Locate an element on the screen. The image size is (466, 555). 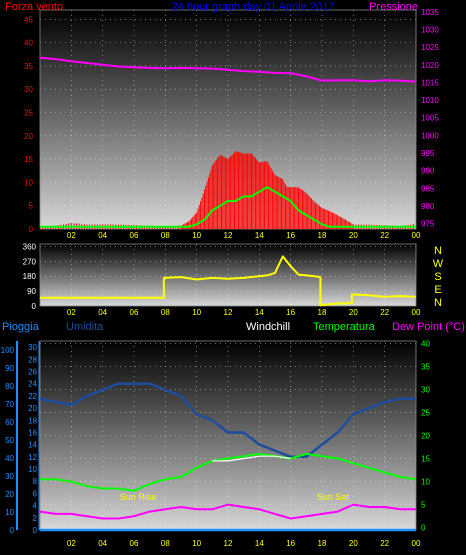
windchill-line is located at coordinates (251, 458).